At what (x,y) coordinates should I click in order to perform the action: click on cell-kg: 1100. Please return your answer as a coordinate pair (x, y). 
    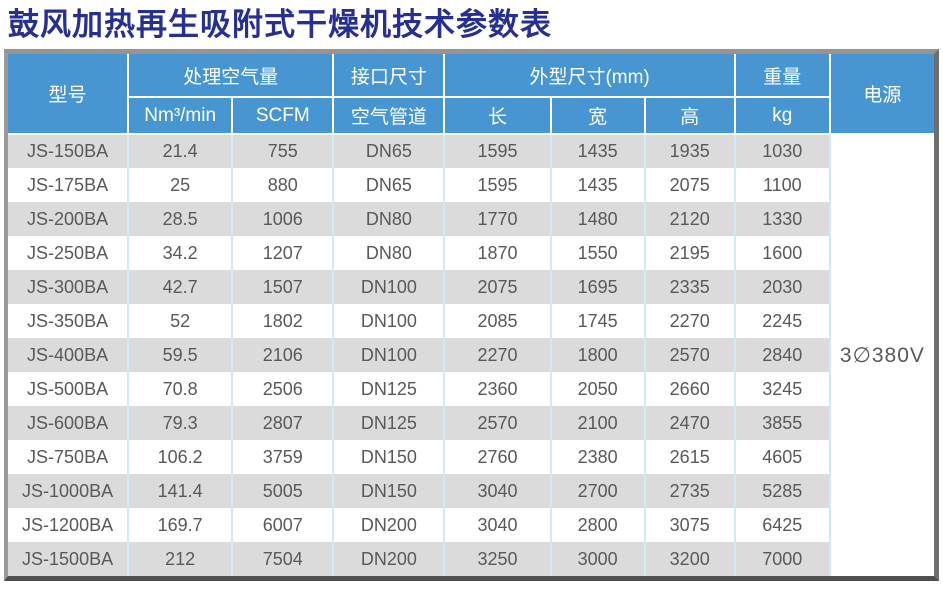
    Looking at the image, I should click on (781, 185).